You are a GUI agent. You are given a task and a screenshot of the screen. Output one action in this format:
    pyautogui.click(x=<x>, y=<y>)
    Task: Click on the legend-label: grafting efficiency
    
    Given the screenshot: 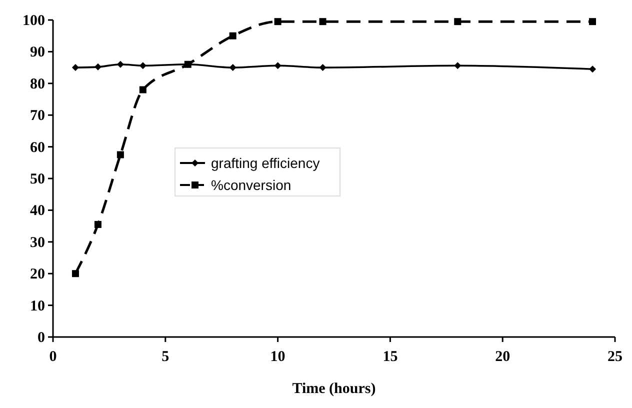 What is the action you would take?
    pyautogui.click(x=265, y=163)
    